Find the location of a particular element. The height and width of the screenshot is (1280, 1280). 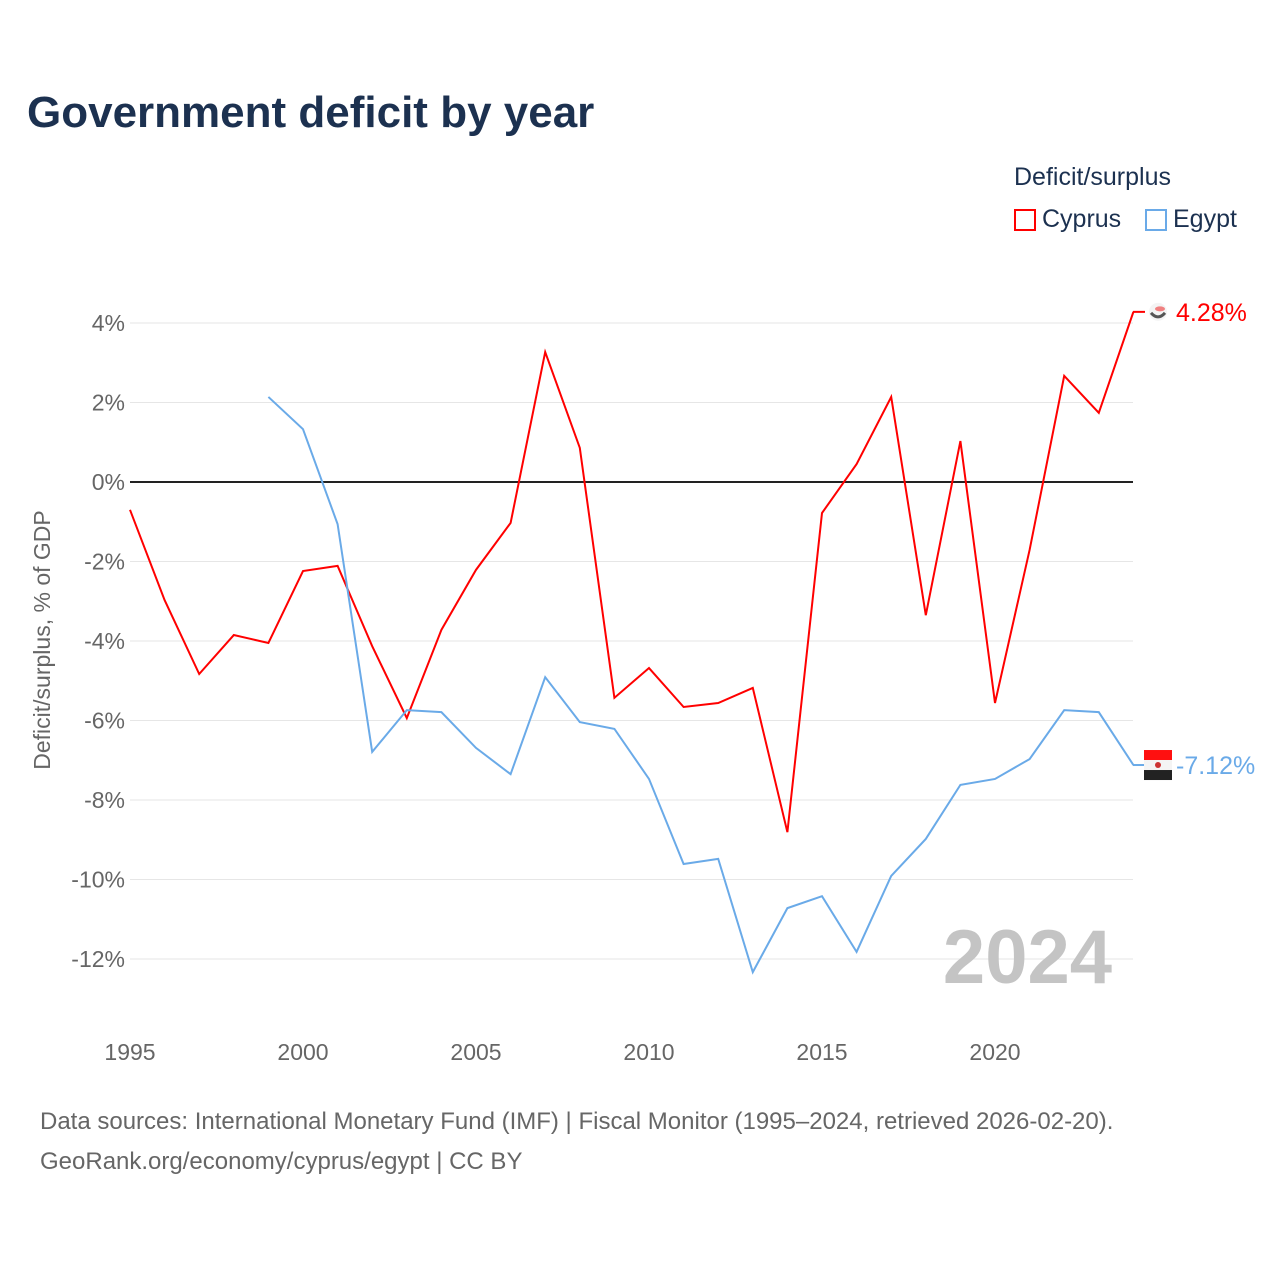

legend-label: Egypt is located at coordinates (1205, 219).